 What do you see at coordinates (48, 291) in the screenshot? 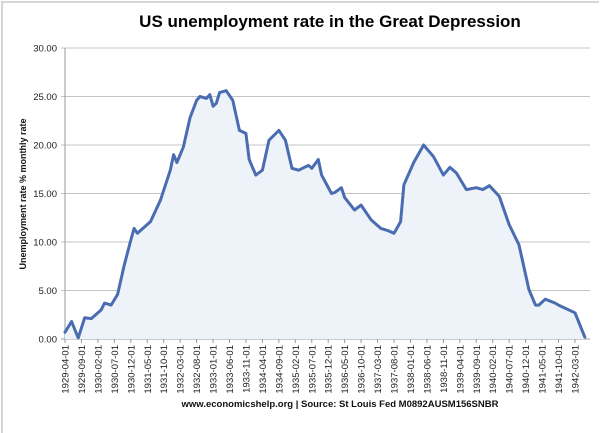
I see `y-tick-label: 5.00` at bounding box center [48, 291].